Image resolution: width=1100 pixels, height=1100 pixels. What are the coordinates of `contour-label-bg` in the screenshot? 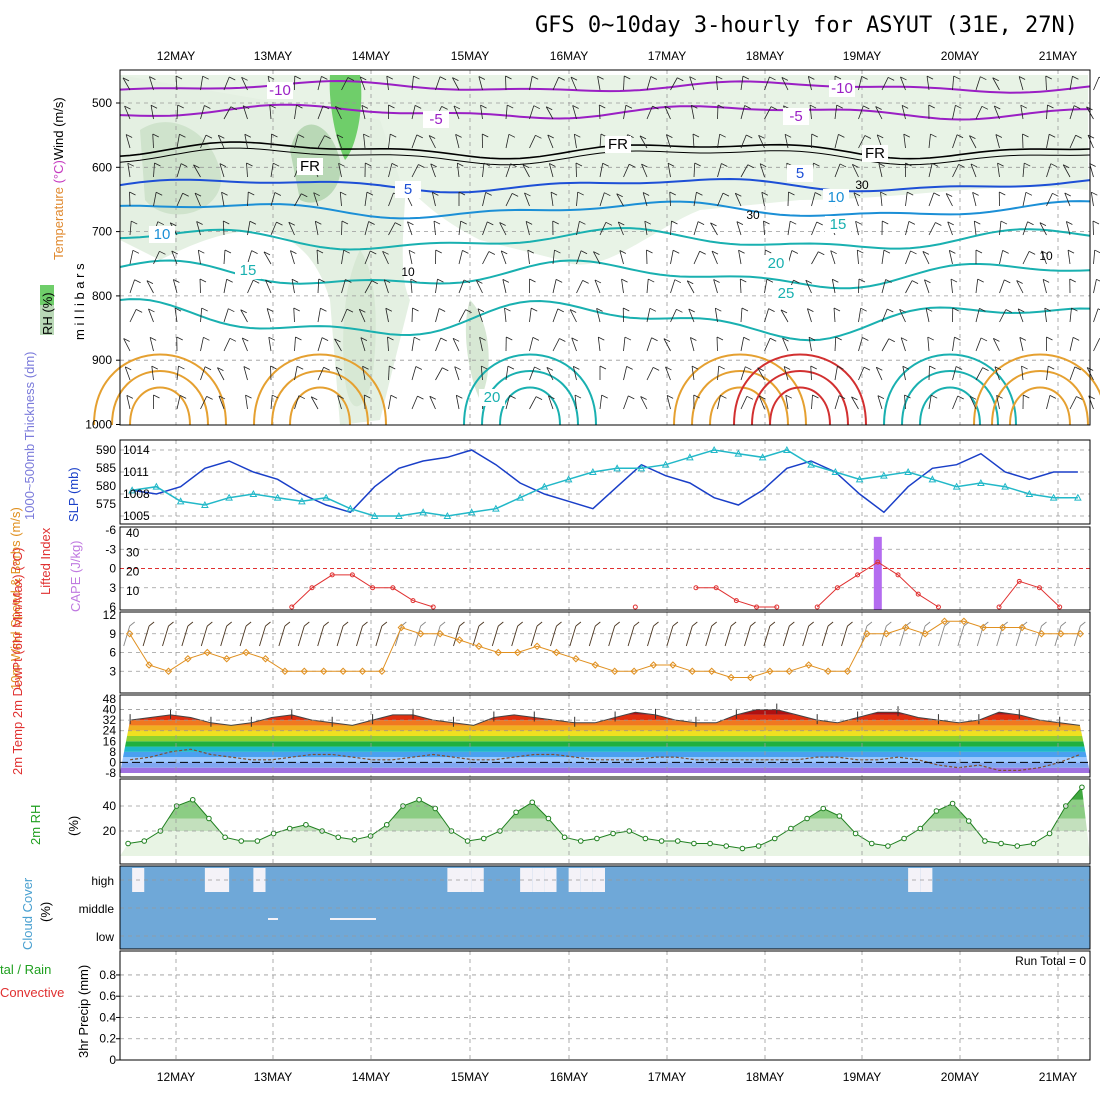 It's located at (492, 397).